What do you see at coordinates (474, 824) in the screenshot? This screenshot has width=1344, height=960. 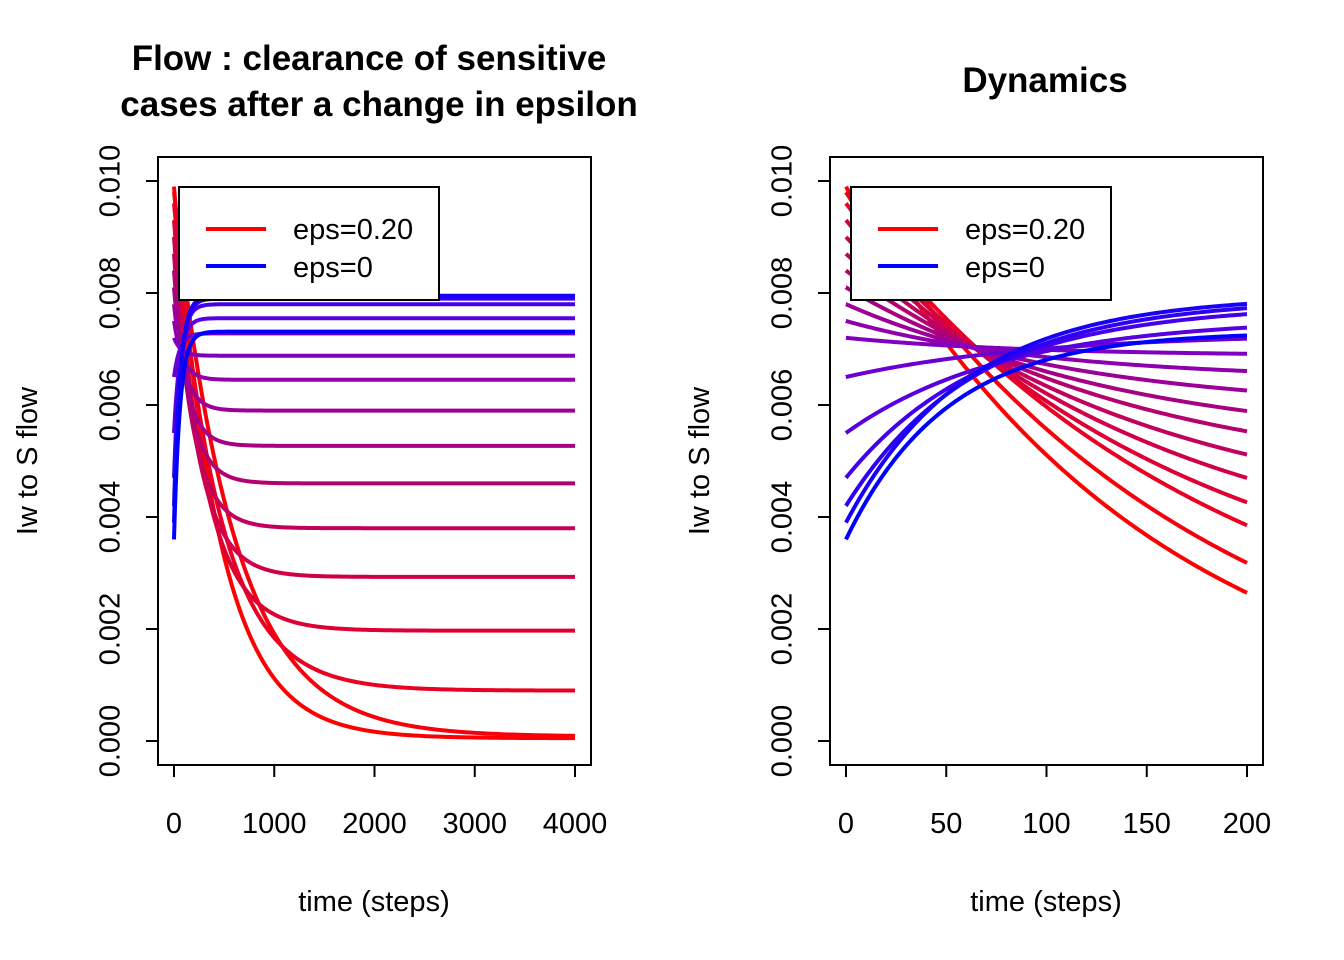 I see `x-tick-label: 3000` at bounding box center [474, 824].